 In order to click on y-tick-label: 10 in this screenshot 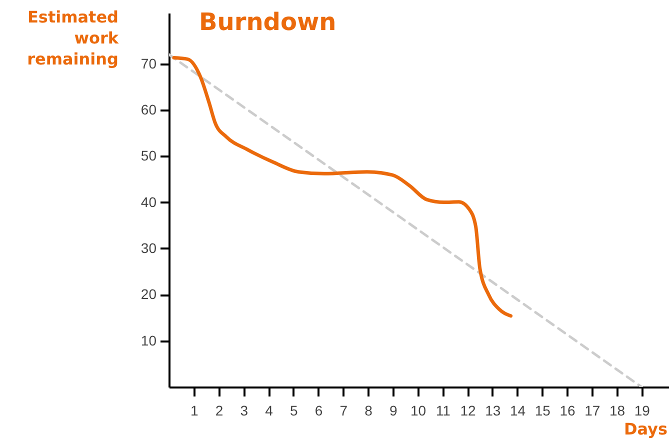, I will do `click(148, 340)`.